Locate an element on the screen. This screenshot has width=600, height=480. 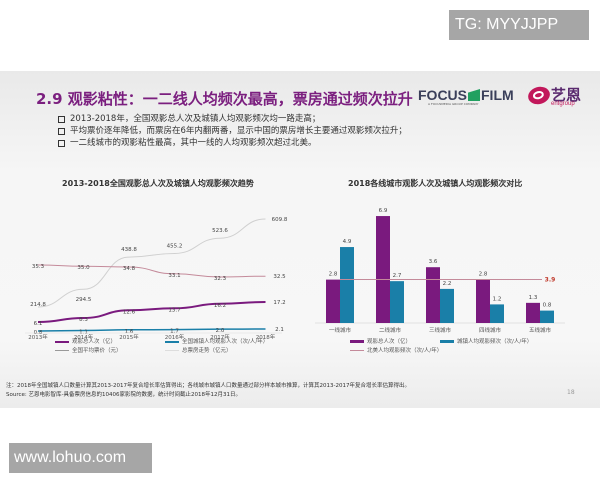
x-tick-label: 2013年 is located at coordinates (38, 336).